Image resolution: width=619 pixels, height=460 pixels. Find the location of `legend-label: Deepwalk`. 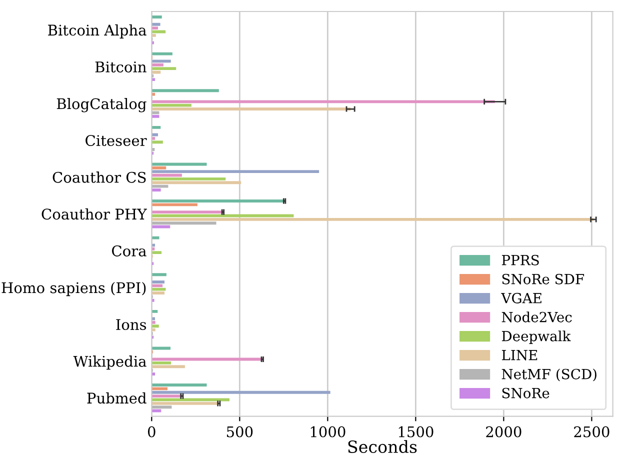

legend-label: Deepwalk is located at coordinates (536, 337).